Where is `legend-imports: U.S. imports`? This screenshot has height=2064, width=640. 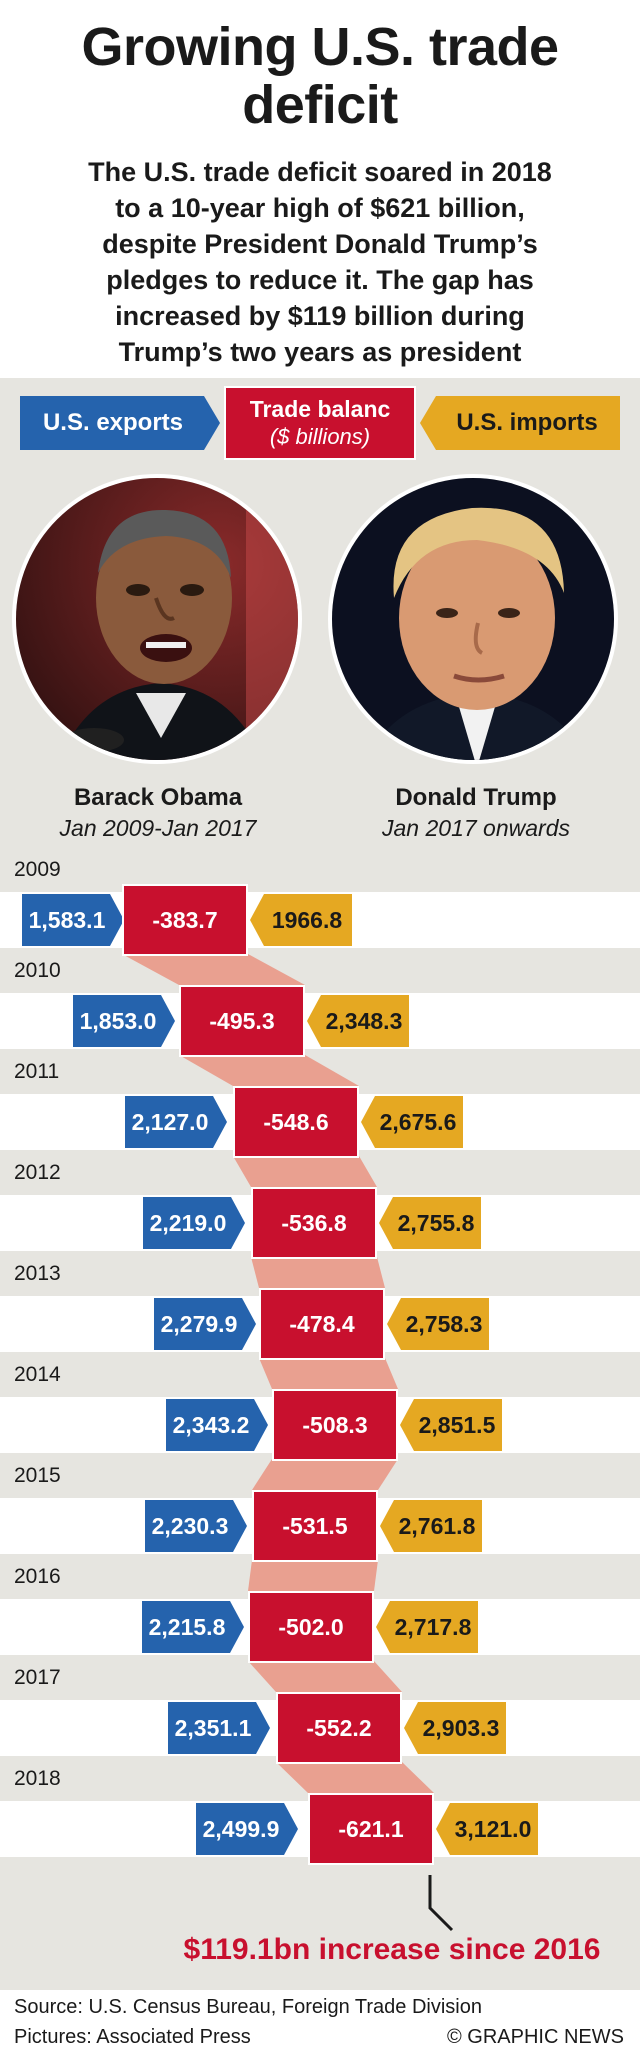
legend-imports: U.S. imports is located at coordinates (520, 423).